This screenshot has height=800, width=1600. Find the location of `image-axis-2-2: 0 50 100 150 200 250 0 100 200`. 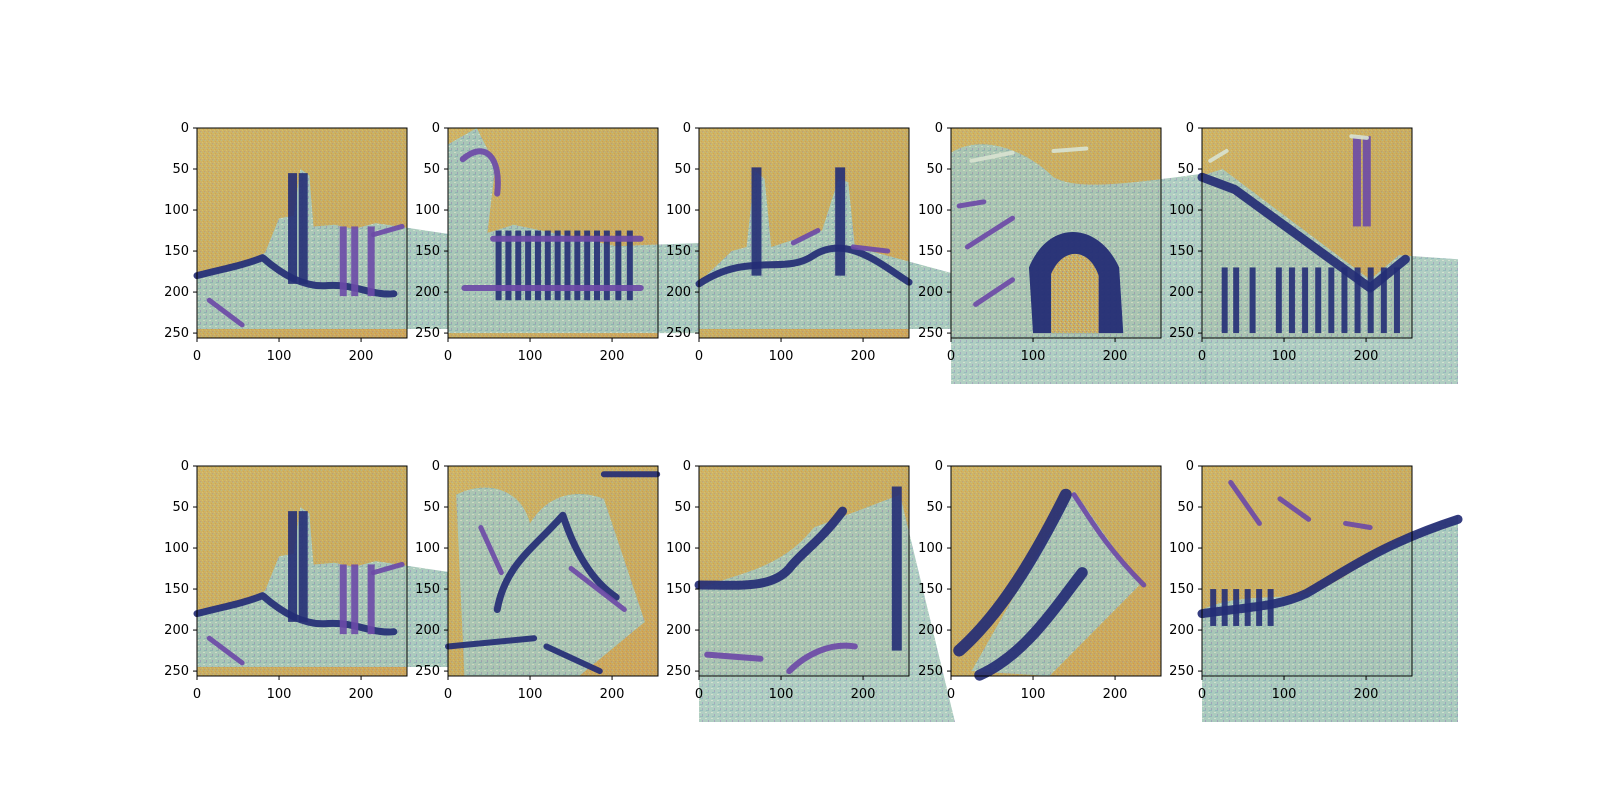

image-axis-2-2: 0 50 100 150 200 250 0 100 200 is located at coordinates (538, 580).